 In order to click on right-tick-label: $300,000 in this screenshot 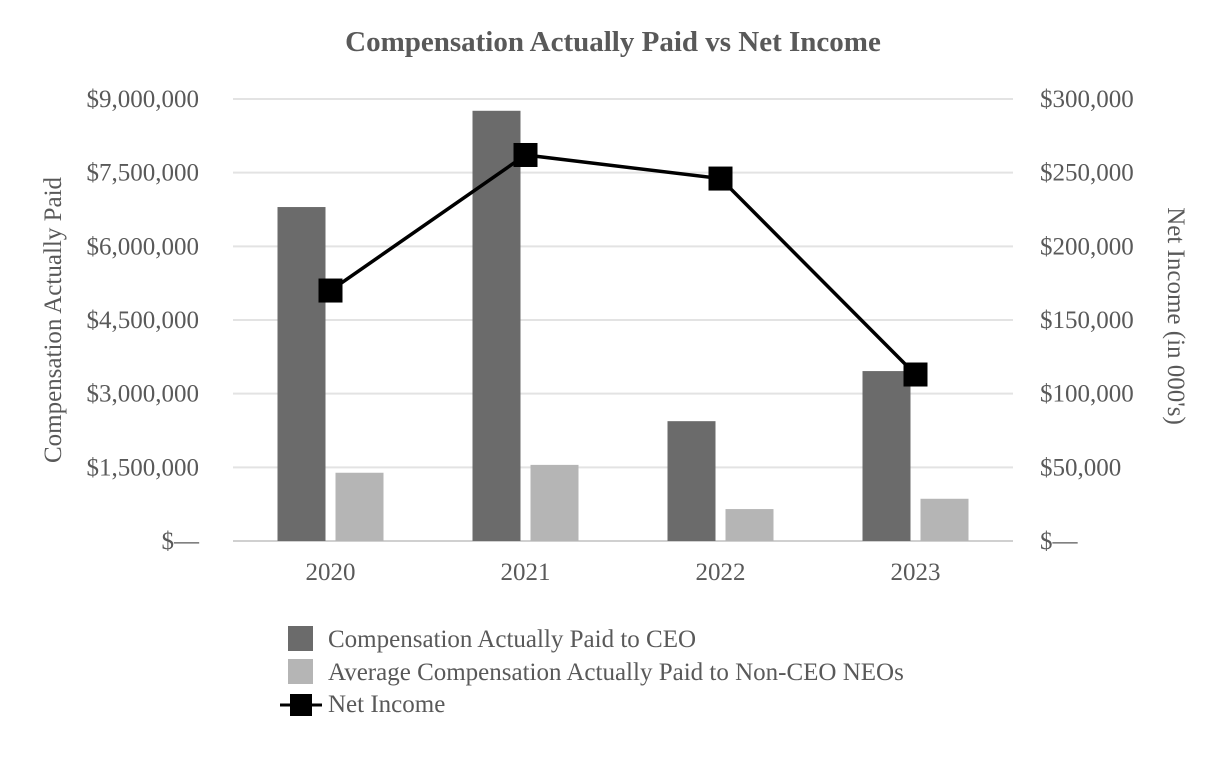, I will do `click(1087, 99)`.